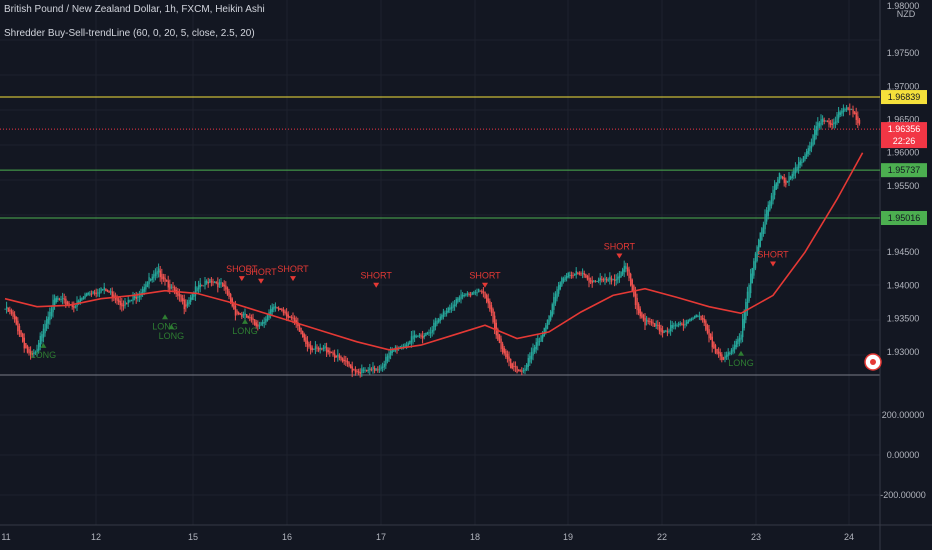 The width and height of the screenshot is (932, 550). What do you see at coordinates (904, 141) in the screenshot?
I see `countdown-label: 22:26` at bounding box center [904, 141].